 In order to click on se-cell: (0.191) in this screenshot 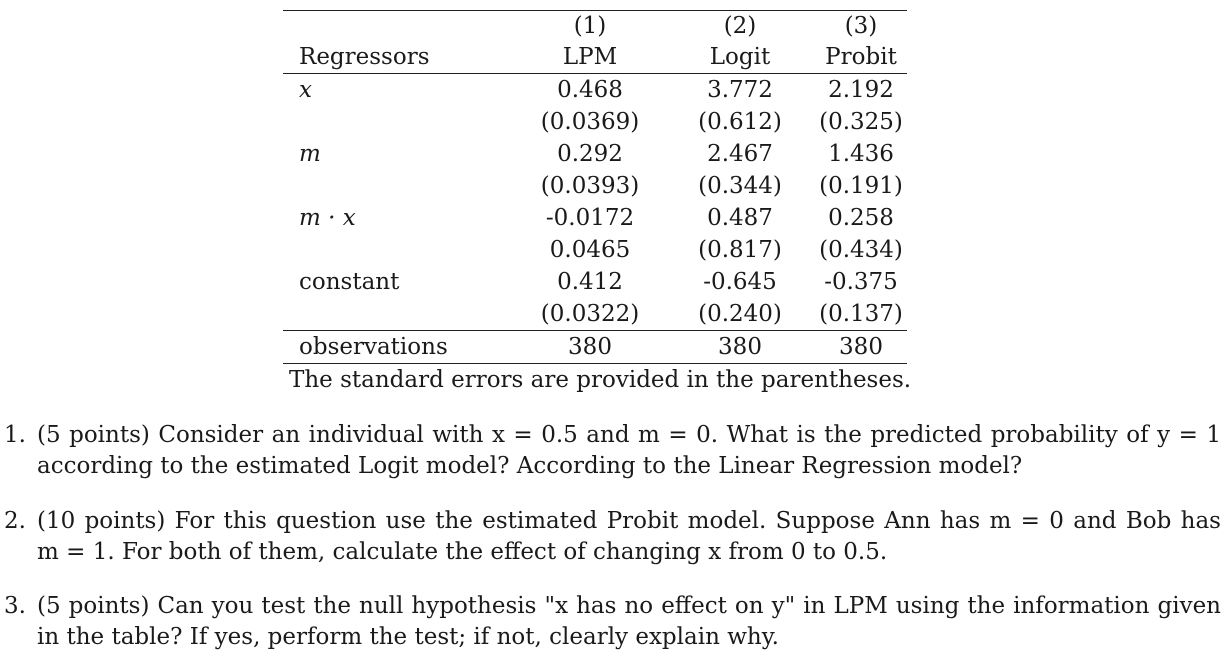, I will do `click(861, 186)`.